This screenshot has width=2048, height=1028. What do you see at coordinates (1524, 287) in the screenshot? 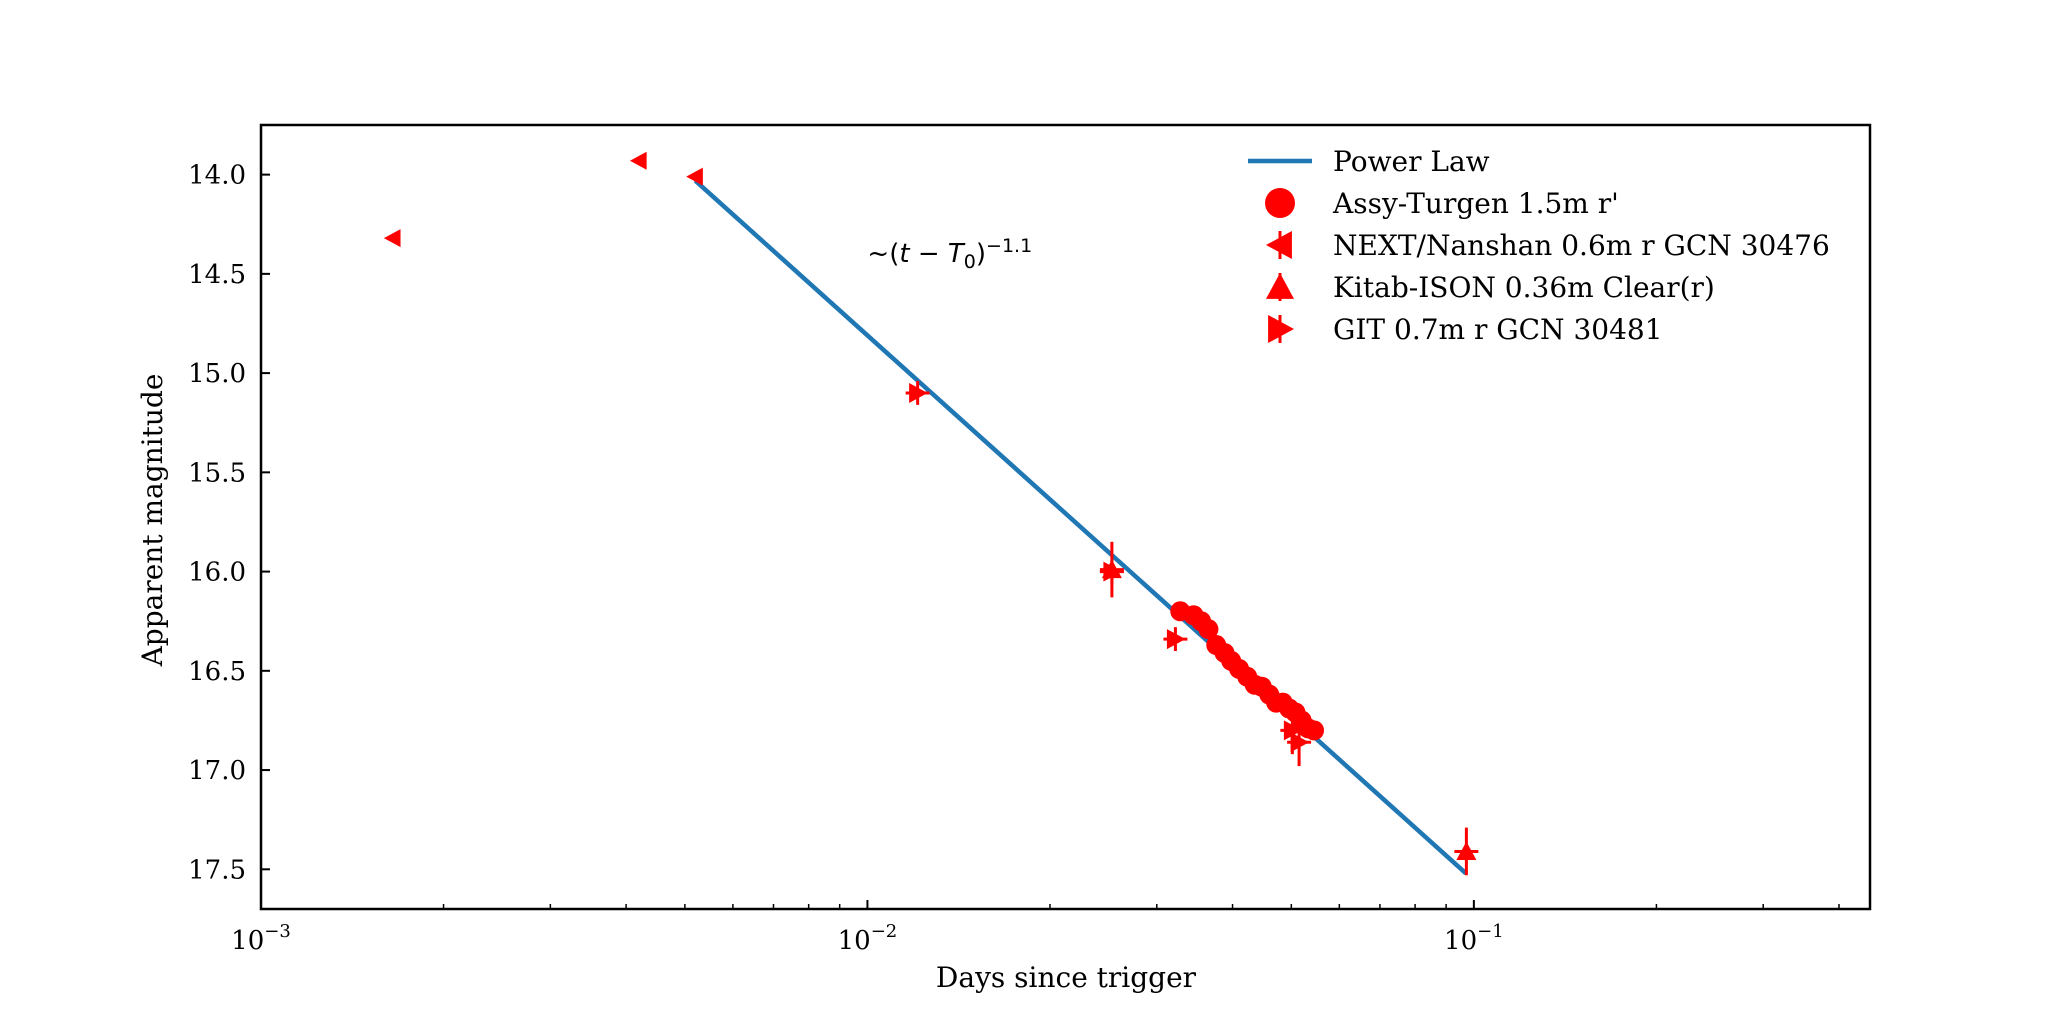
I see `legend-label: Kitab-ISON 0.36m Clear(r)` at bounding box center [1524, 287].